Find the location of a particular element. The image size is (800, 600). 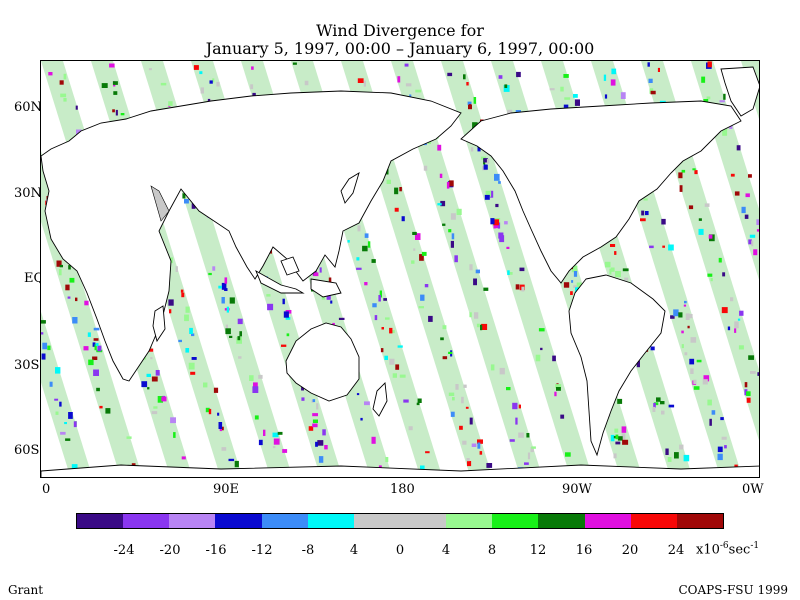

antarctica-edge is located at coordinates (400, 470).